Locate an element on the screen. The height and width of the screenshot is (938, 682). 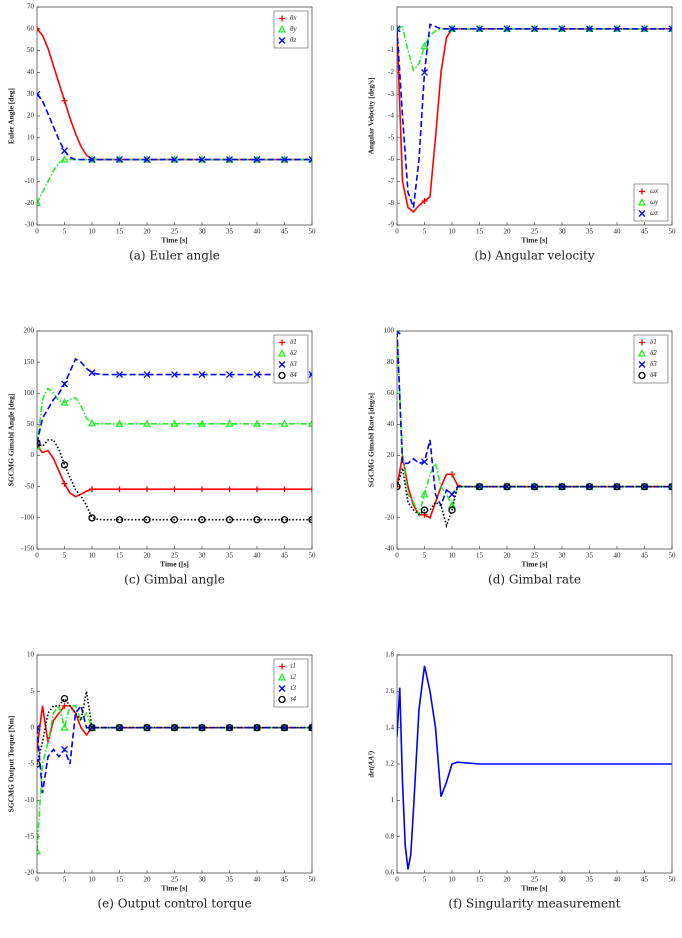
y-tick-label: -8 is located at coordinates (391, 203).